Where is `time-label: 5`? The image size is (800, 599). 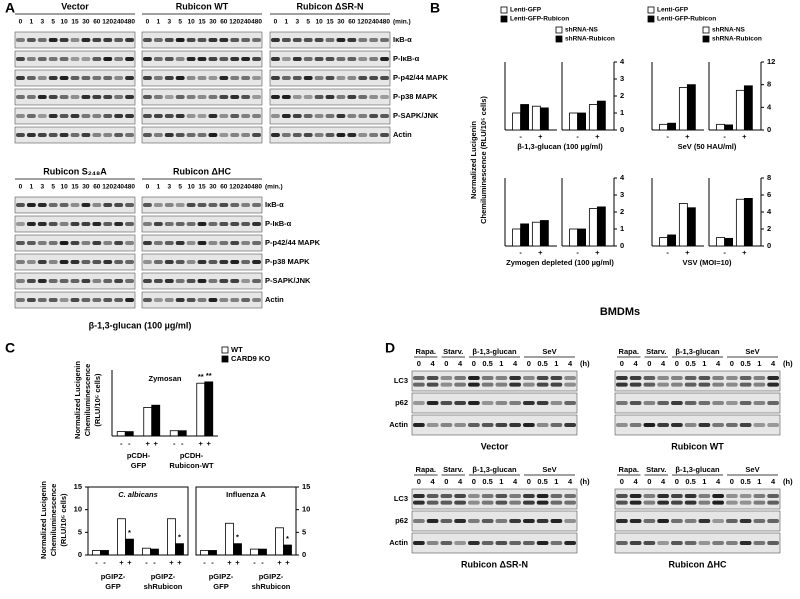
time-label: 5 is located at coordinates (53, 22).